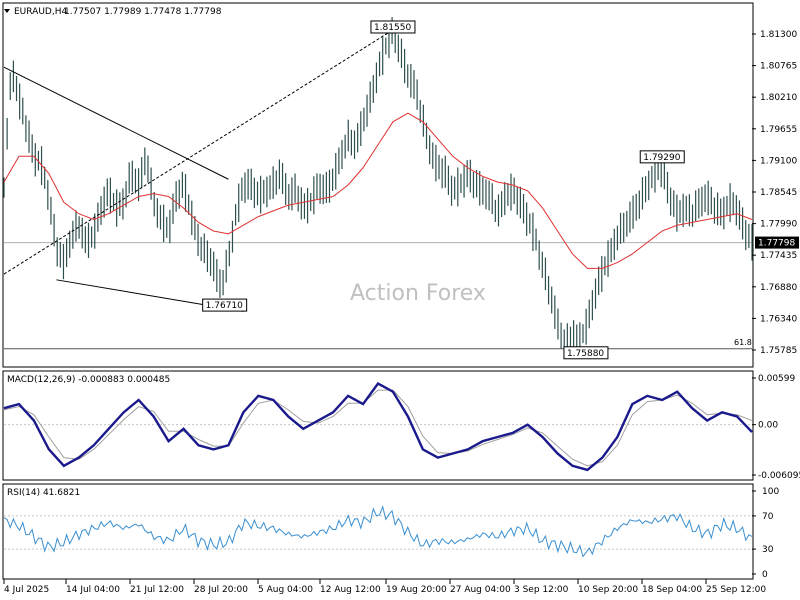 This screenshot has height=600, width=800. I want to click on time-tick-label: 5 Aug 04:00, so click(285, 590).